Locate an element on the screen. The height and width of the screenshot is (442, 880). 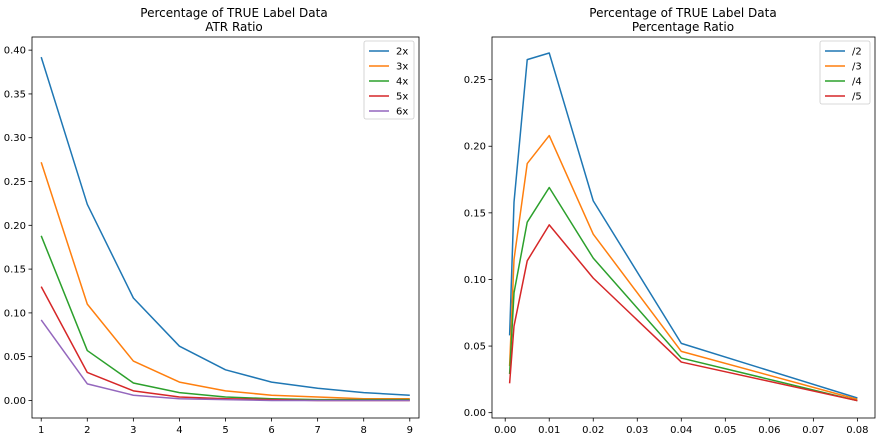
x-tick-label: 2 is located at coordinates (87, 430).